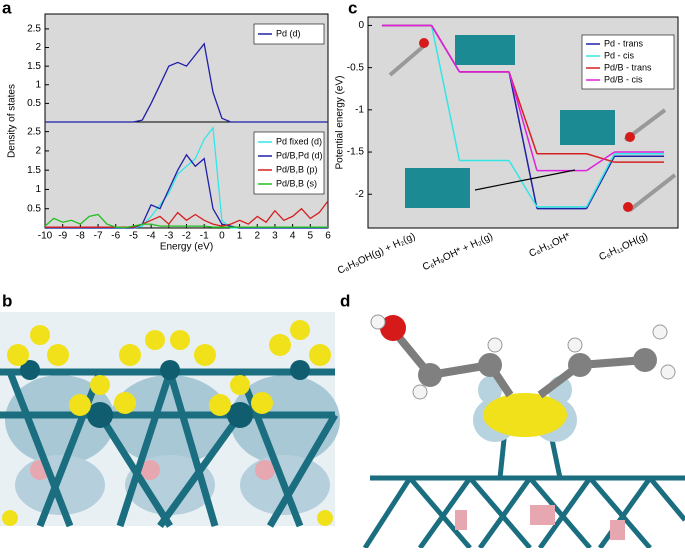 Image resolution: width=685 pixels, height=553 pixels. What do you see at coordinates (359, 194) in the screenshot?
I see `y-tick-label: -2` at bounding box center [359, 194].